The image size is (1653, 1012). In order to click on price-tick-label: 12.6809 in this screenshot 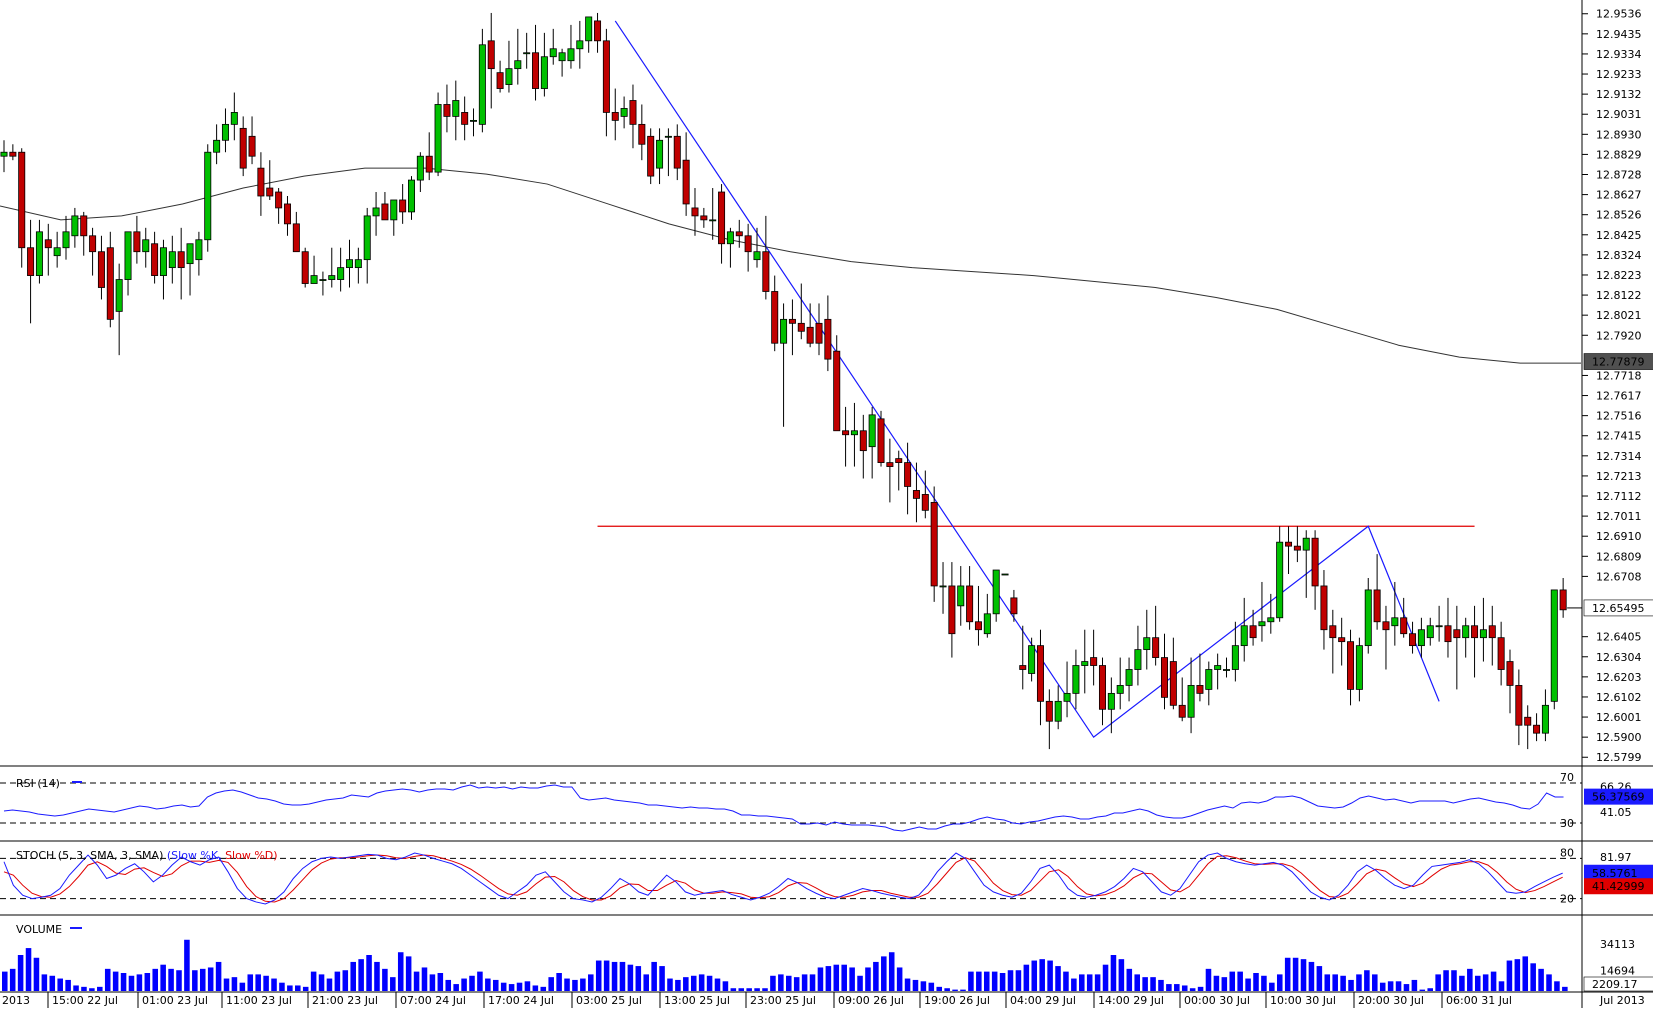, I will do `click(1619, 556)`.